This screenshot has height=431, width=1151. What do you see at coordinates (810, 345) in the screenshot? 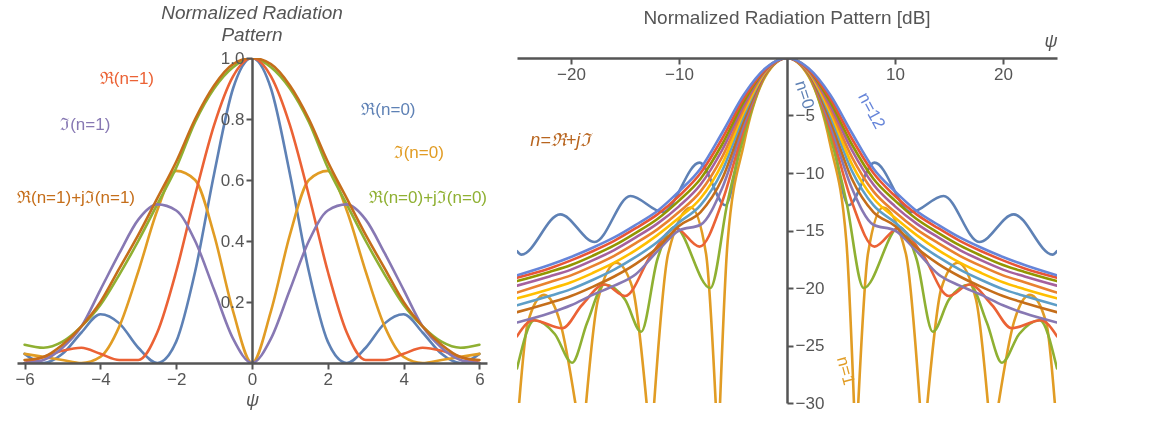
I see `y-tick-label: −25` at bounding box center [810, 345].